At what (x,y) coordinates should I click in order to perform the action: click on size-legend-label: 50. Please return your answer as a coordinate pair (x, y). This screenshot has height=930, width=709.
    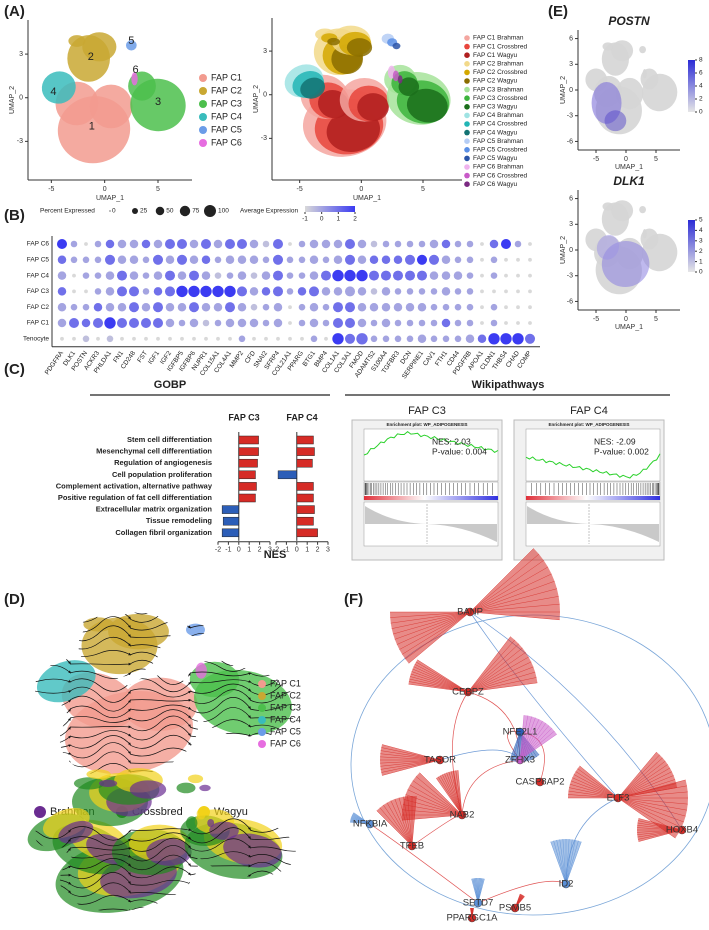
    Looking at the image, I should click on (170, 211).